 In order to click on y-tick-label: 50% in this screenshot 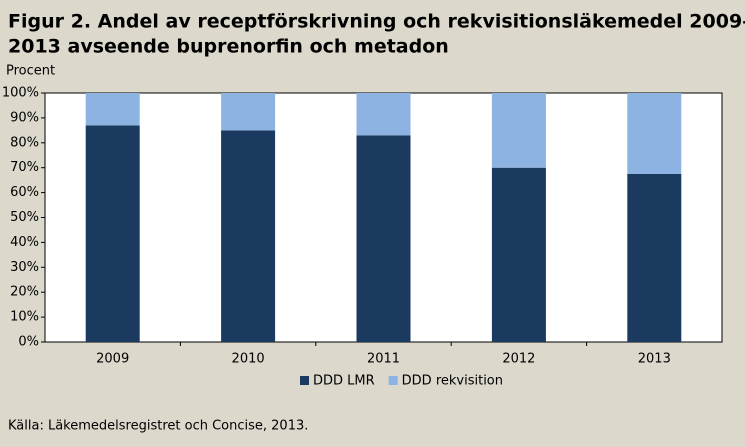, I will do `click(24, 217)`.